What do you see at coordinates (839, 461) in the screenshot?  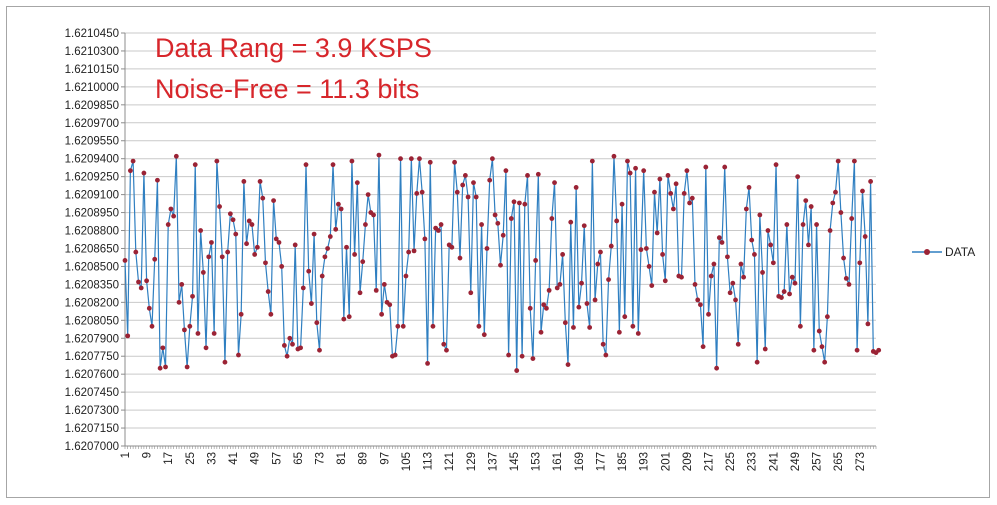 I see `x-tick-label: 265` at bounding box center [839, 461].